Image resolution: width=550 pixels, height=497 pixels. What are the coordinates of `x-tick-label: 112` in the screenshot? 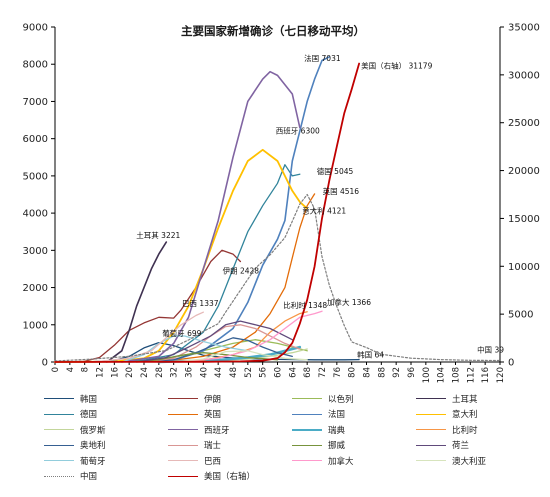 It's located at (471, 375).